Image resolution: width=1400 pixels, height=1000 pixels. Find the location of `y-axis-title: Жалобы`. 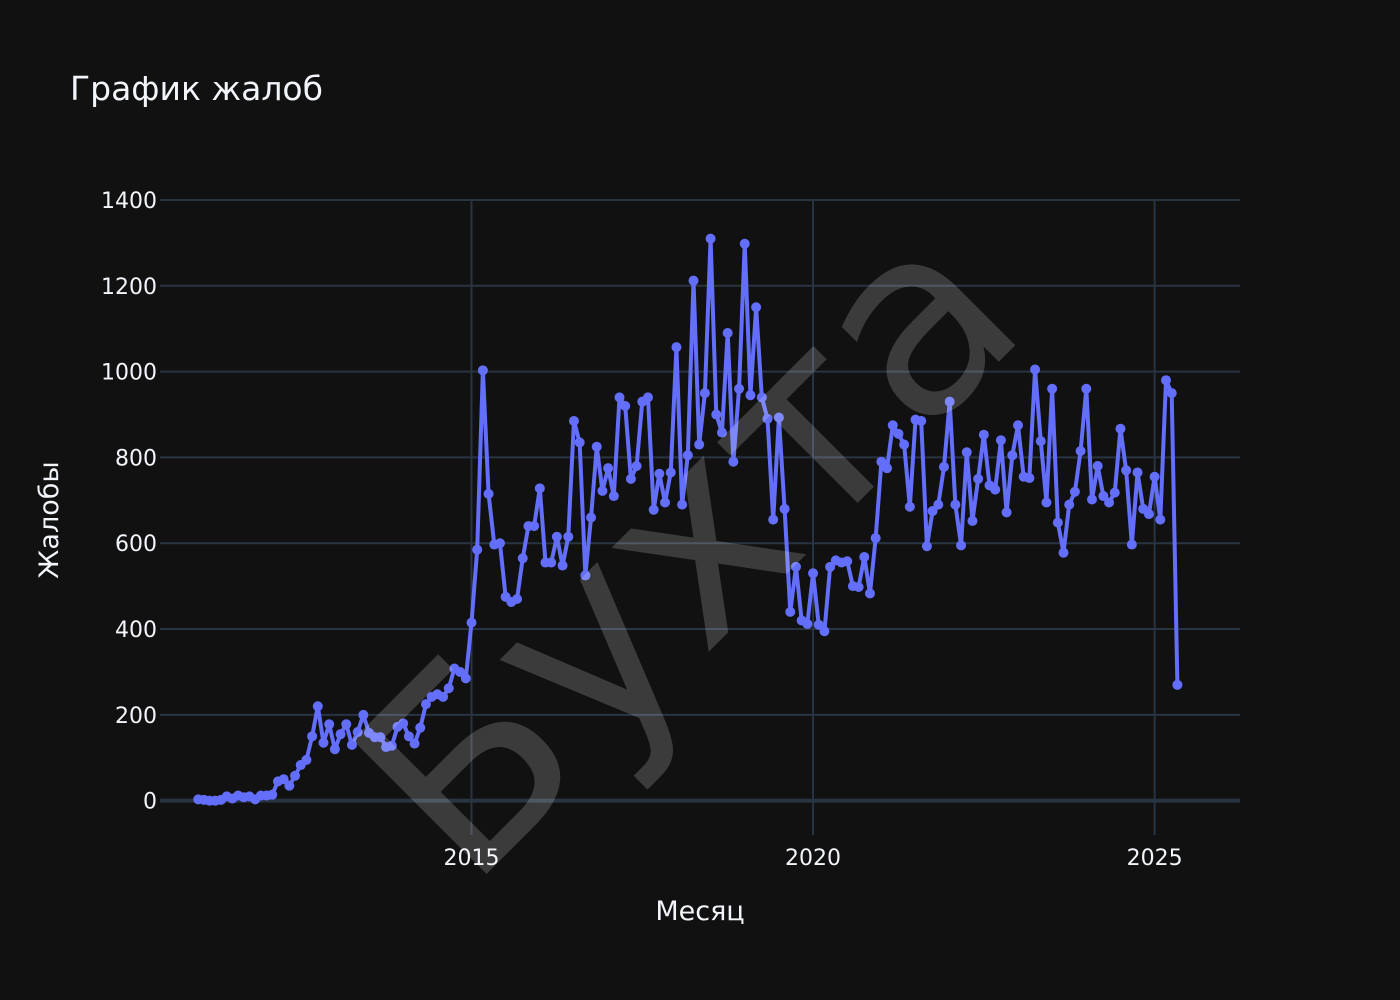

y-axis-title: Жалобы is located at coordinates (49, 519).